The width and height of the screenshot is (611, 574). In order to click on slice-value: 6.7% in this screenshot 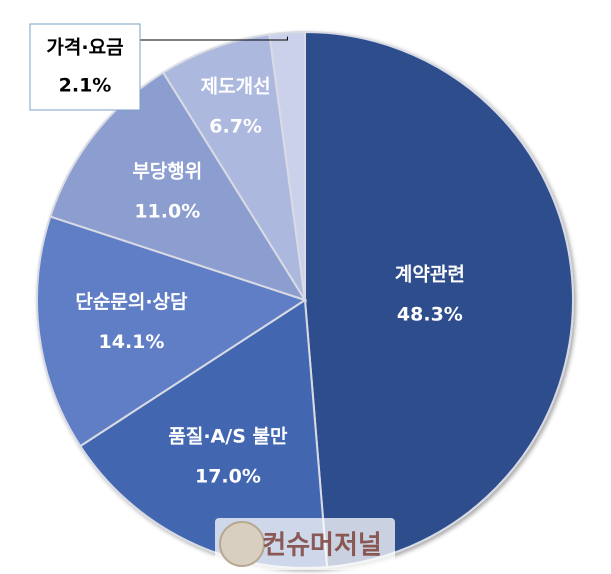, I will do `click(235, 127)`.